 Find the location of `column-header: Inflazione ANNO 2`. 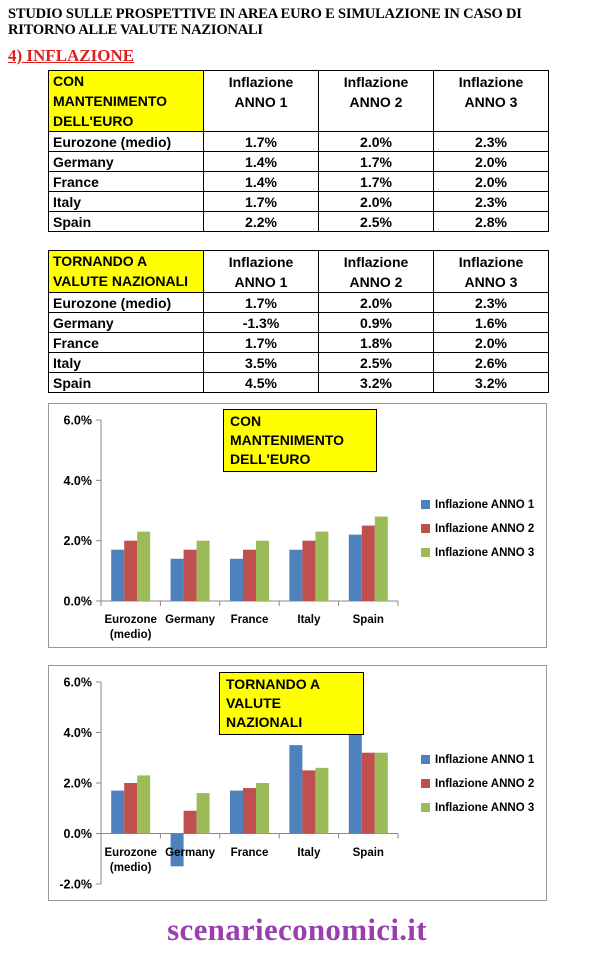

column-header: Inflazione ANNO 2 is located at coordinates (376, 271).